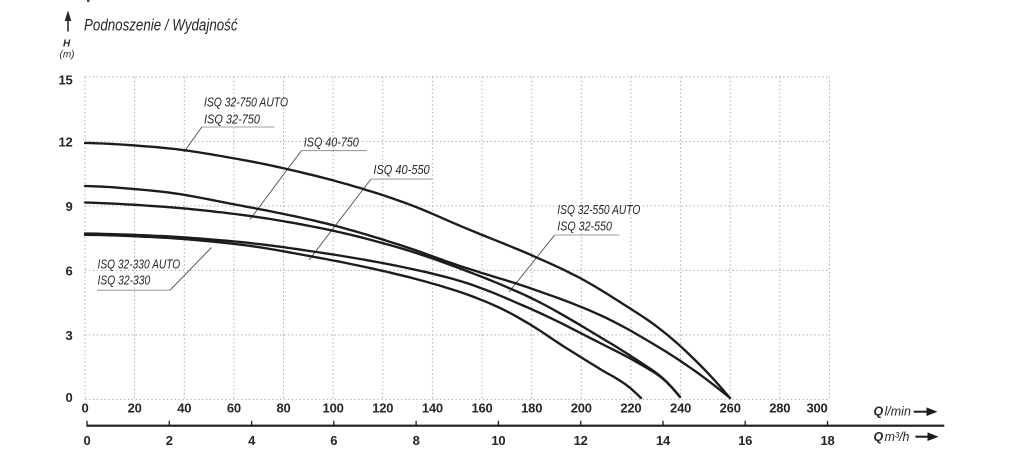  What do you see at coordinates (663, 440) in the screenshot?
I see `svg-text: 14` at bounding box center [663, 440].